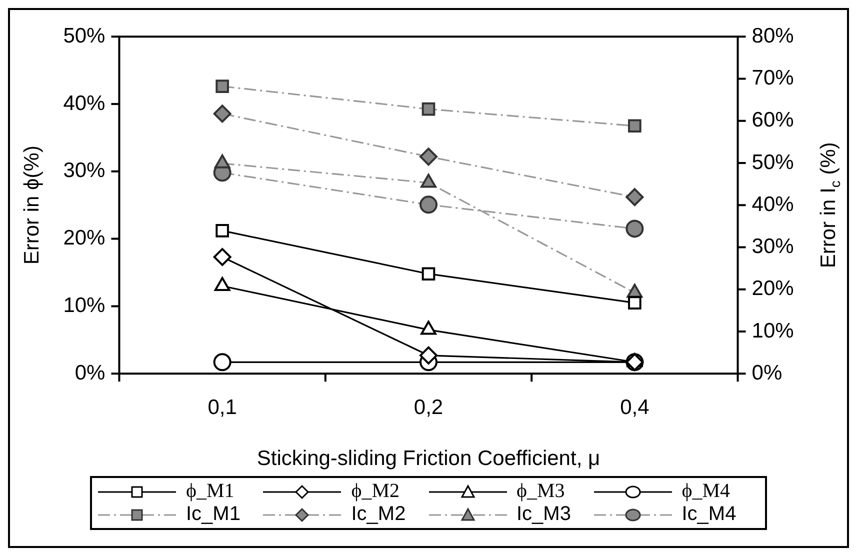  I want to click on y-tick-label: 50%, so click(84, 36).